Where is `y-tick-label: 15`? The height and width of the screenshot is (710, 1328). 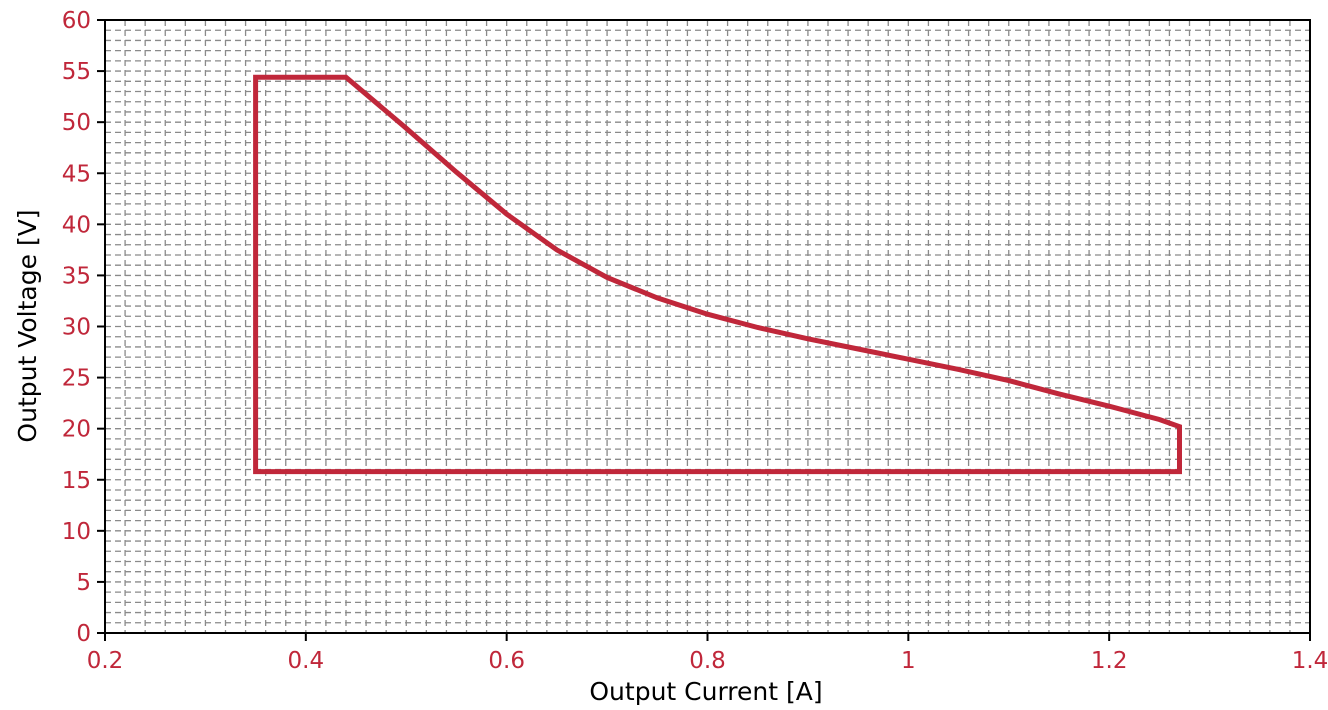 y-tick-label: 15 is located at coordinates (76, 481).